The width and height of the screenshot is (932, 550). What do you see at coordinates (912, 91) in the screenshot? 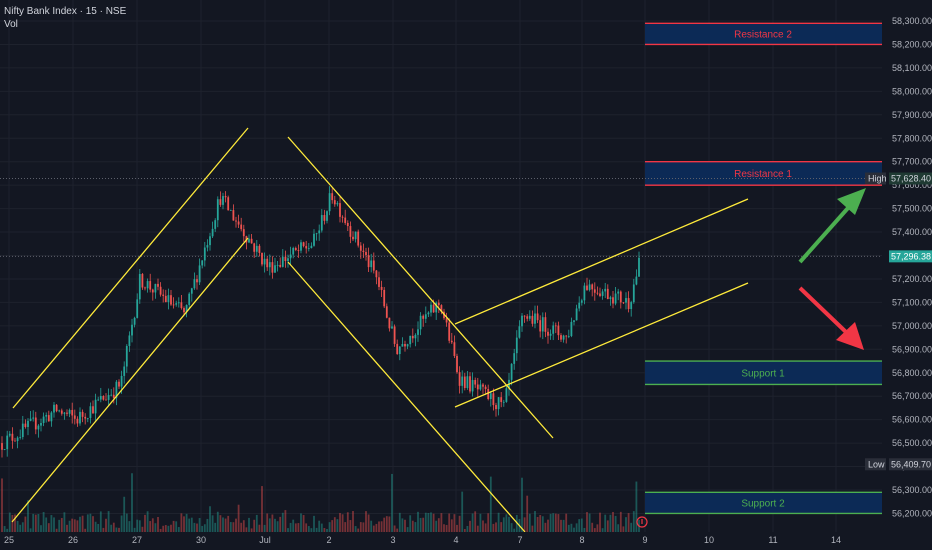
I see `y-tick-label: 58,000.00` at bounding box center [912, 91].